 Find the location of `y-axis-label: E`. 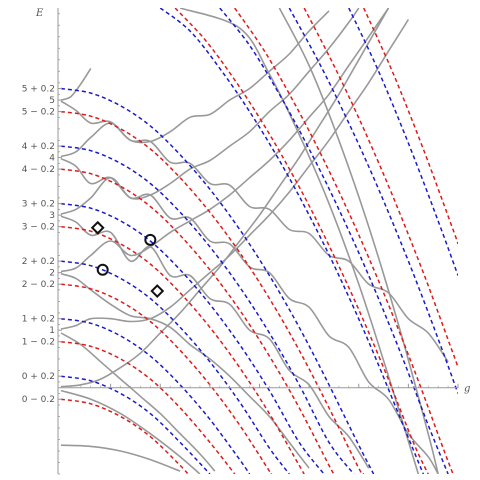

y-axis-label: E is located at coordinates (39, 13).